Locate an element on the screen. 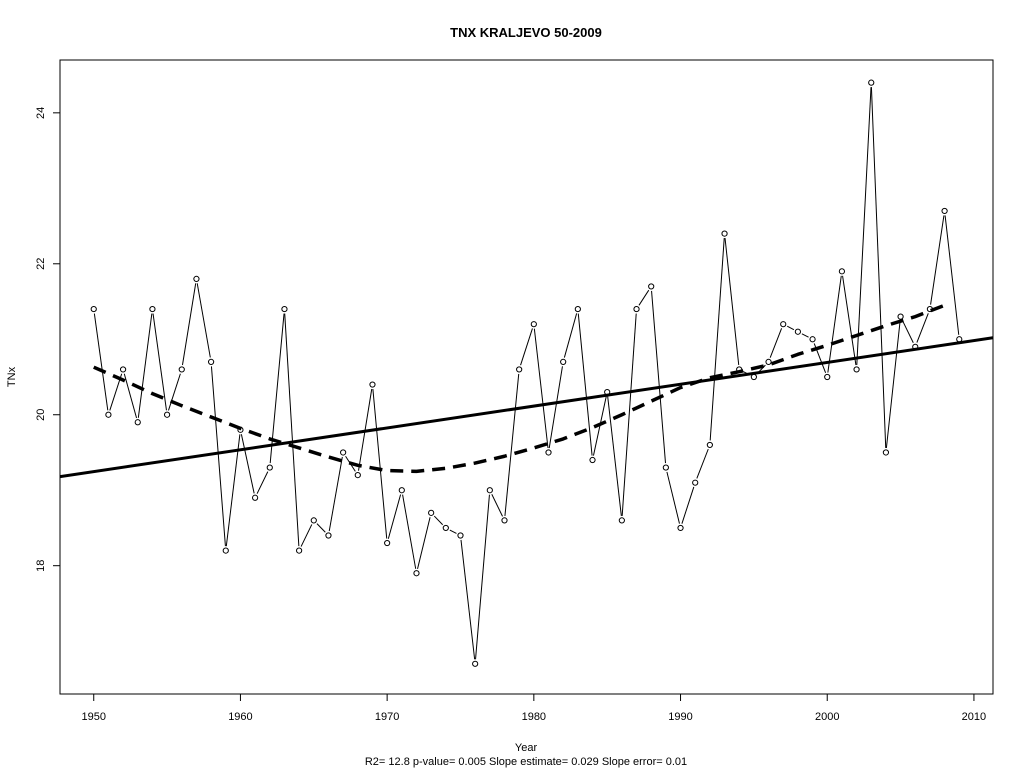  y-axis: 18 20 22 24 is located at coordinates (47, 339).